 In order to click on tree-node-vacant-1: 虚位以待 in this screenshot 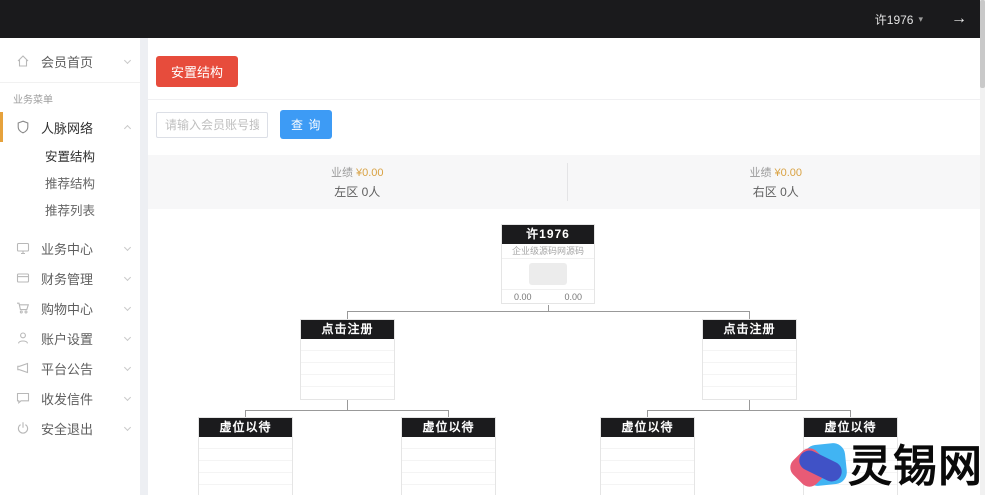, I will do `click(245, 456)`.